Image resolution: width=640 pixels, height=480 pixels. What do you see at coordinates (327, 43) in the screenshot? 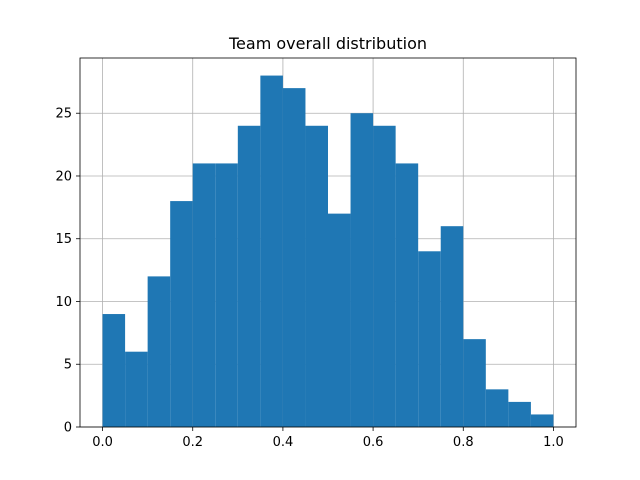
I see `chart-title: Team overall distribution` at bounding box center [327, 43].